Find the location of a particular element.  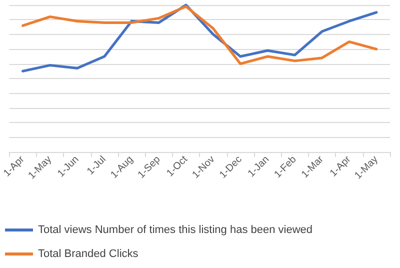

legend-label: Total views Number of times this listing has been viewed is located at coordinates (175, 230).